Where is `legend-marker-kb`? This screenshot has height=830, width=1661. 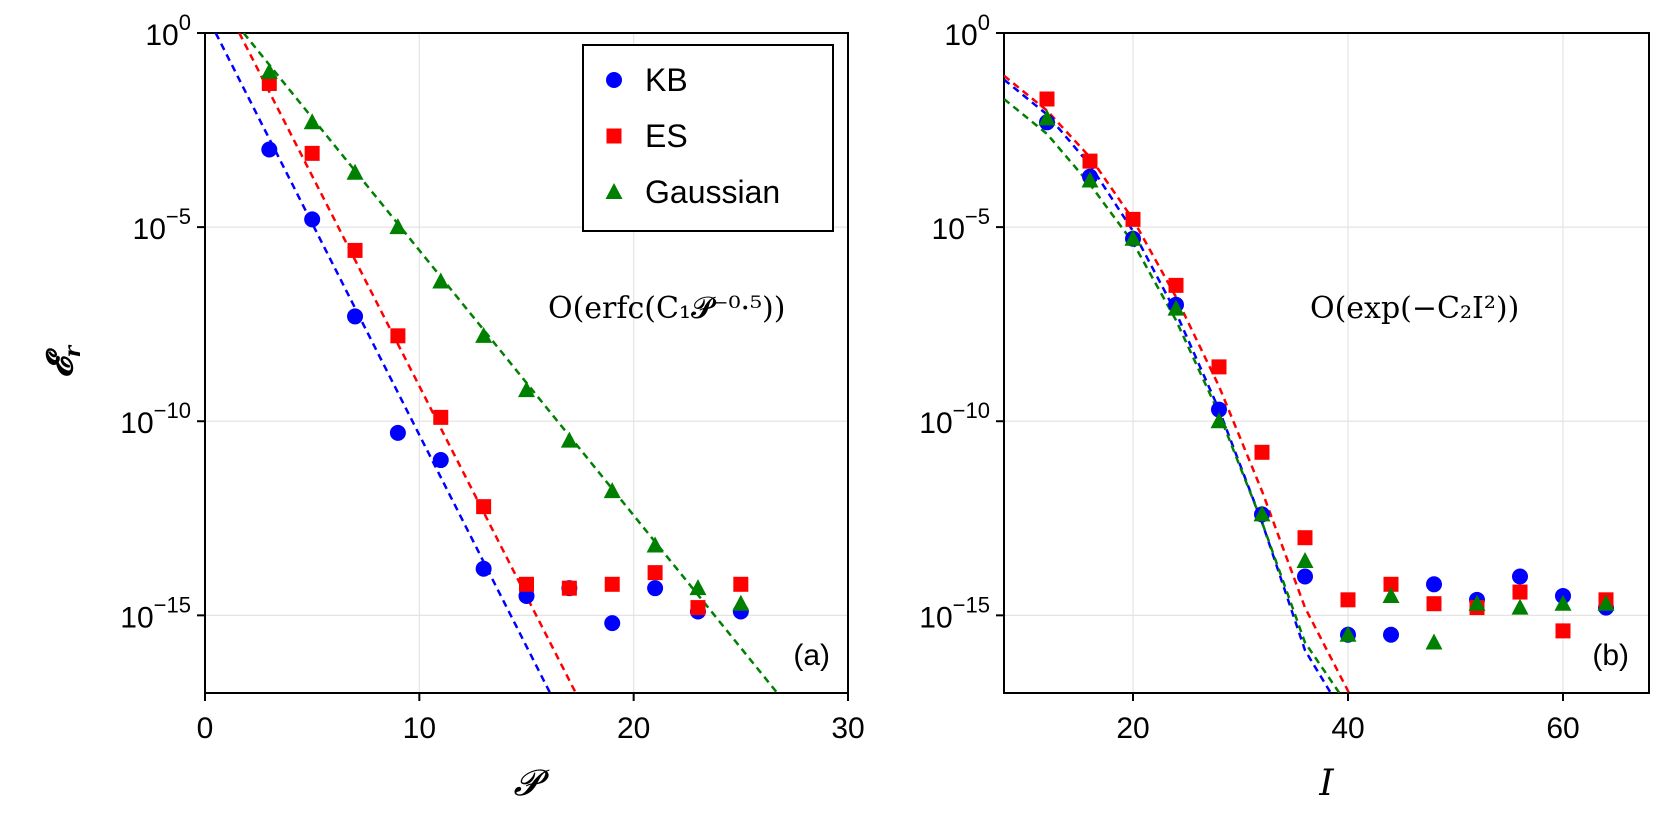
legend-marker-kb is located at coordinates (614, 80).